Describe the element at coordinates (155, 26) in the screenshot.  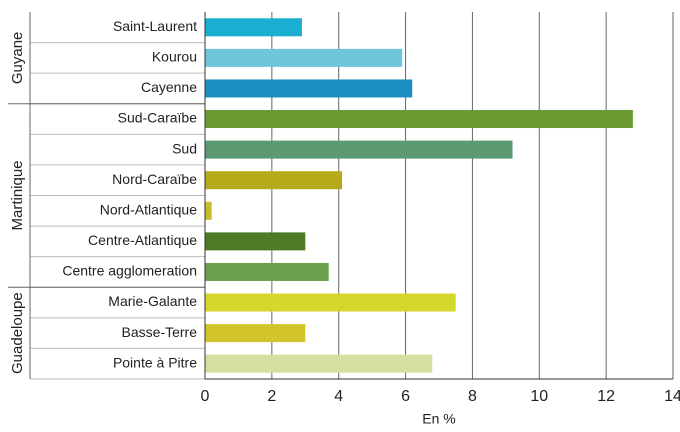
I see `y-tick-label: Saint-Laurent` at that location.